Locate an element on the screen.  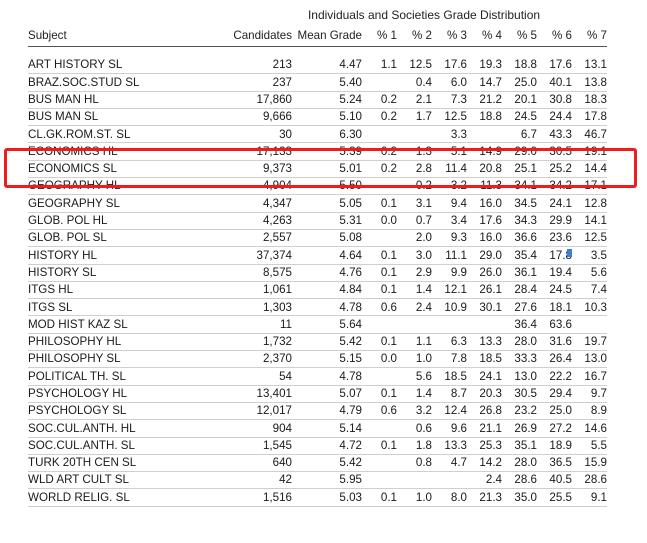
cell-pct-5: 29.0 is located at coordinates (519, 151).